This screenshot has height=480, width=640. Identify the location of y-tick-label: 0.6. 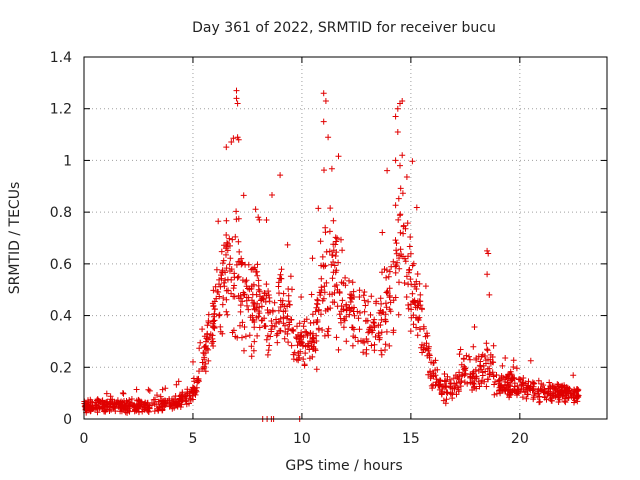
(61, 265).